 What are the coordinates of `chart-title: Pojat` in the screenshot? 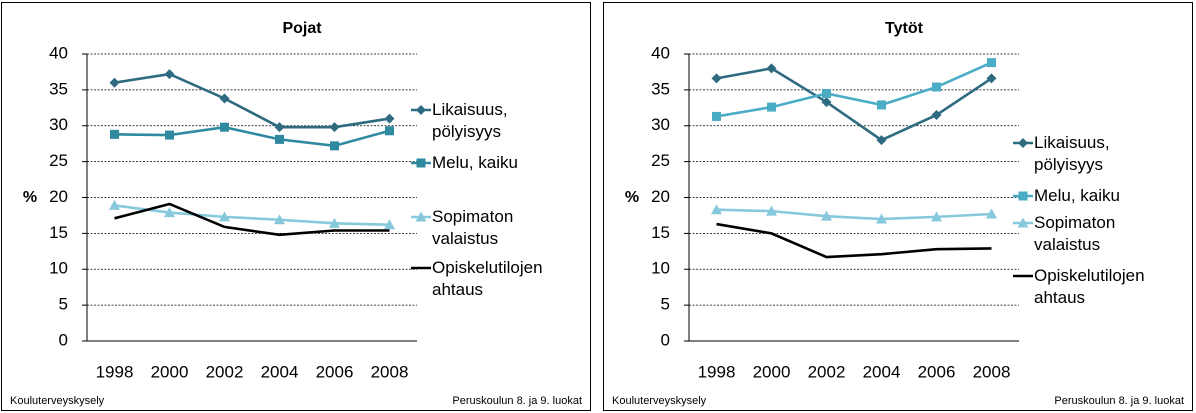 It's located at (302, 28).